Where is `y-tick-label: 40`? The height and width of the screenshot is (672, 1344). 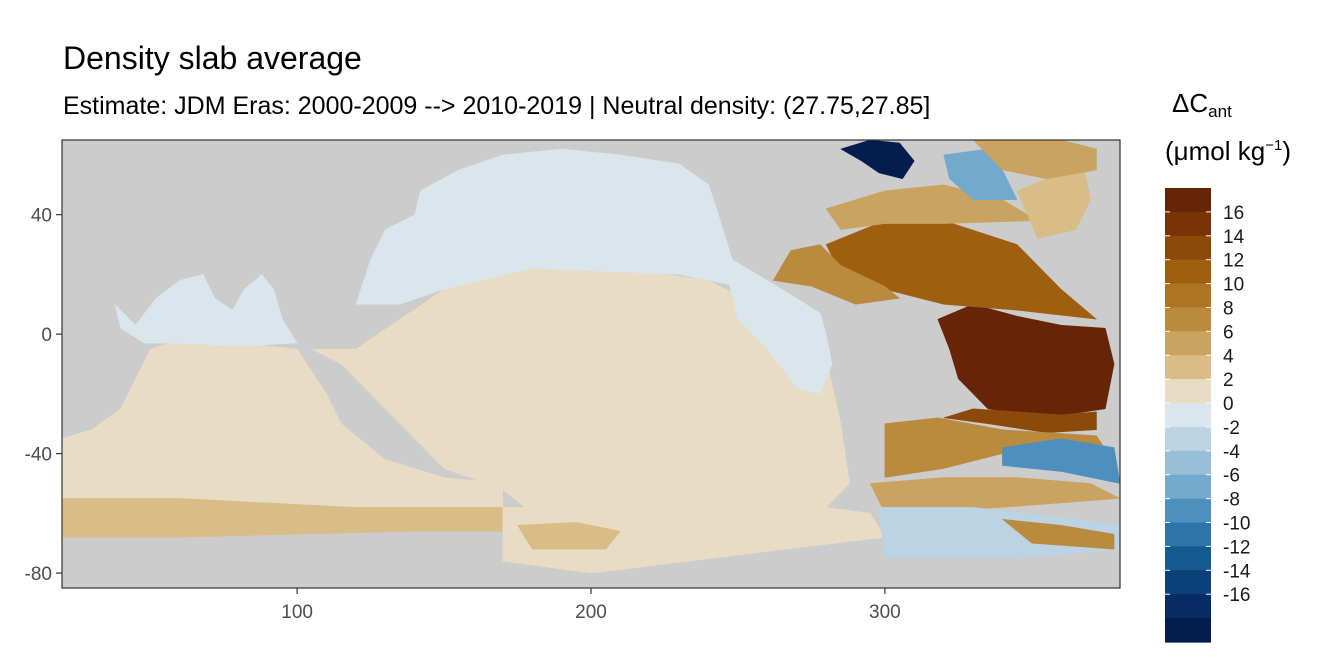
y-tick-label: 40 is located at coordinates (41, 216).